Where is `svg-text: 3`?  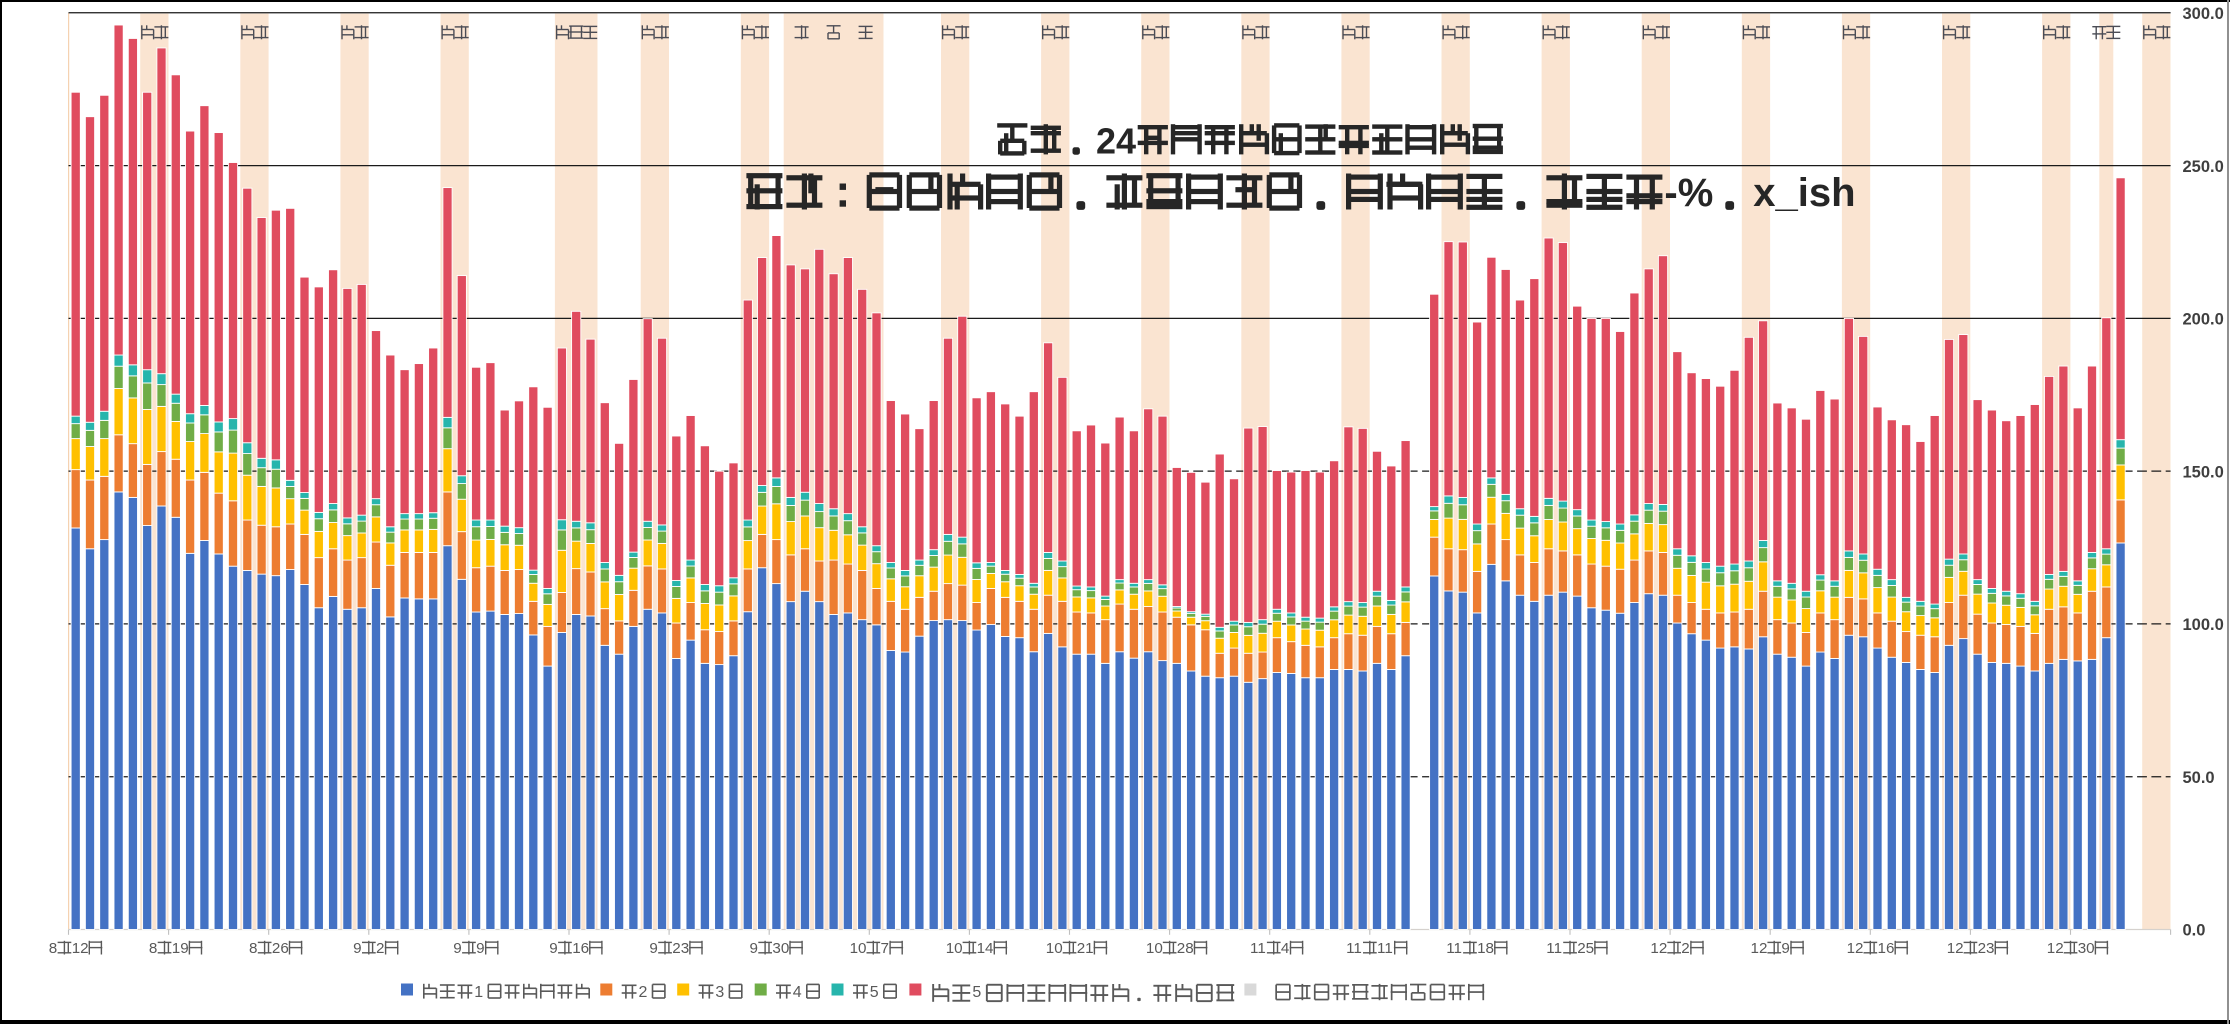 svg-text: 3 is located at coordinates (719, 992).